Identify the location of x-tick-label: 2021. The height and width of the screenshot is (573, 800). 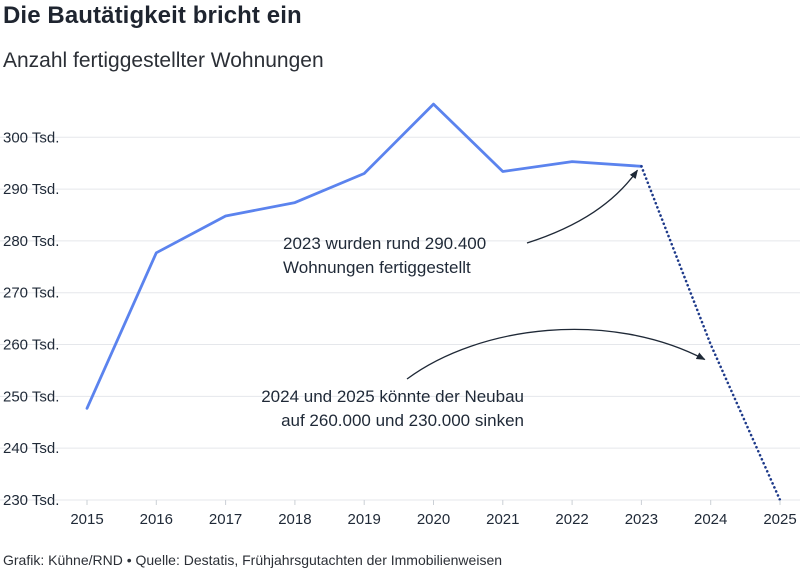
(502, 519).